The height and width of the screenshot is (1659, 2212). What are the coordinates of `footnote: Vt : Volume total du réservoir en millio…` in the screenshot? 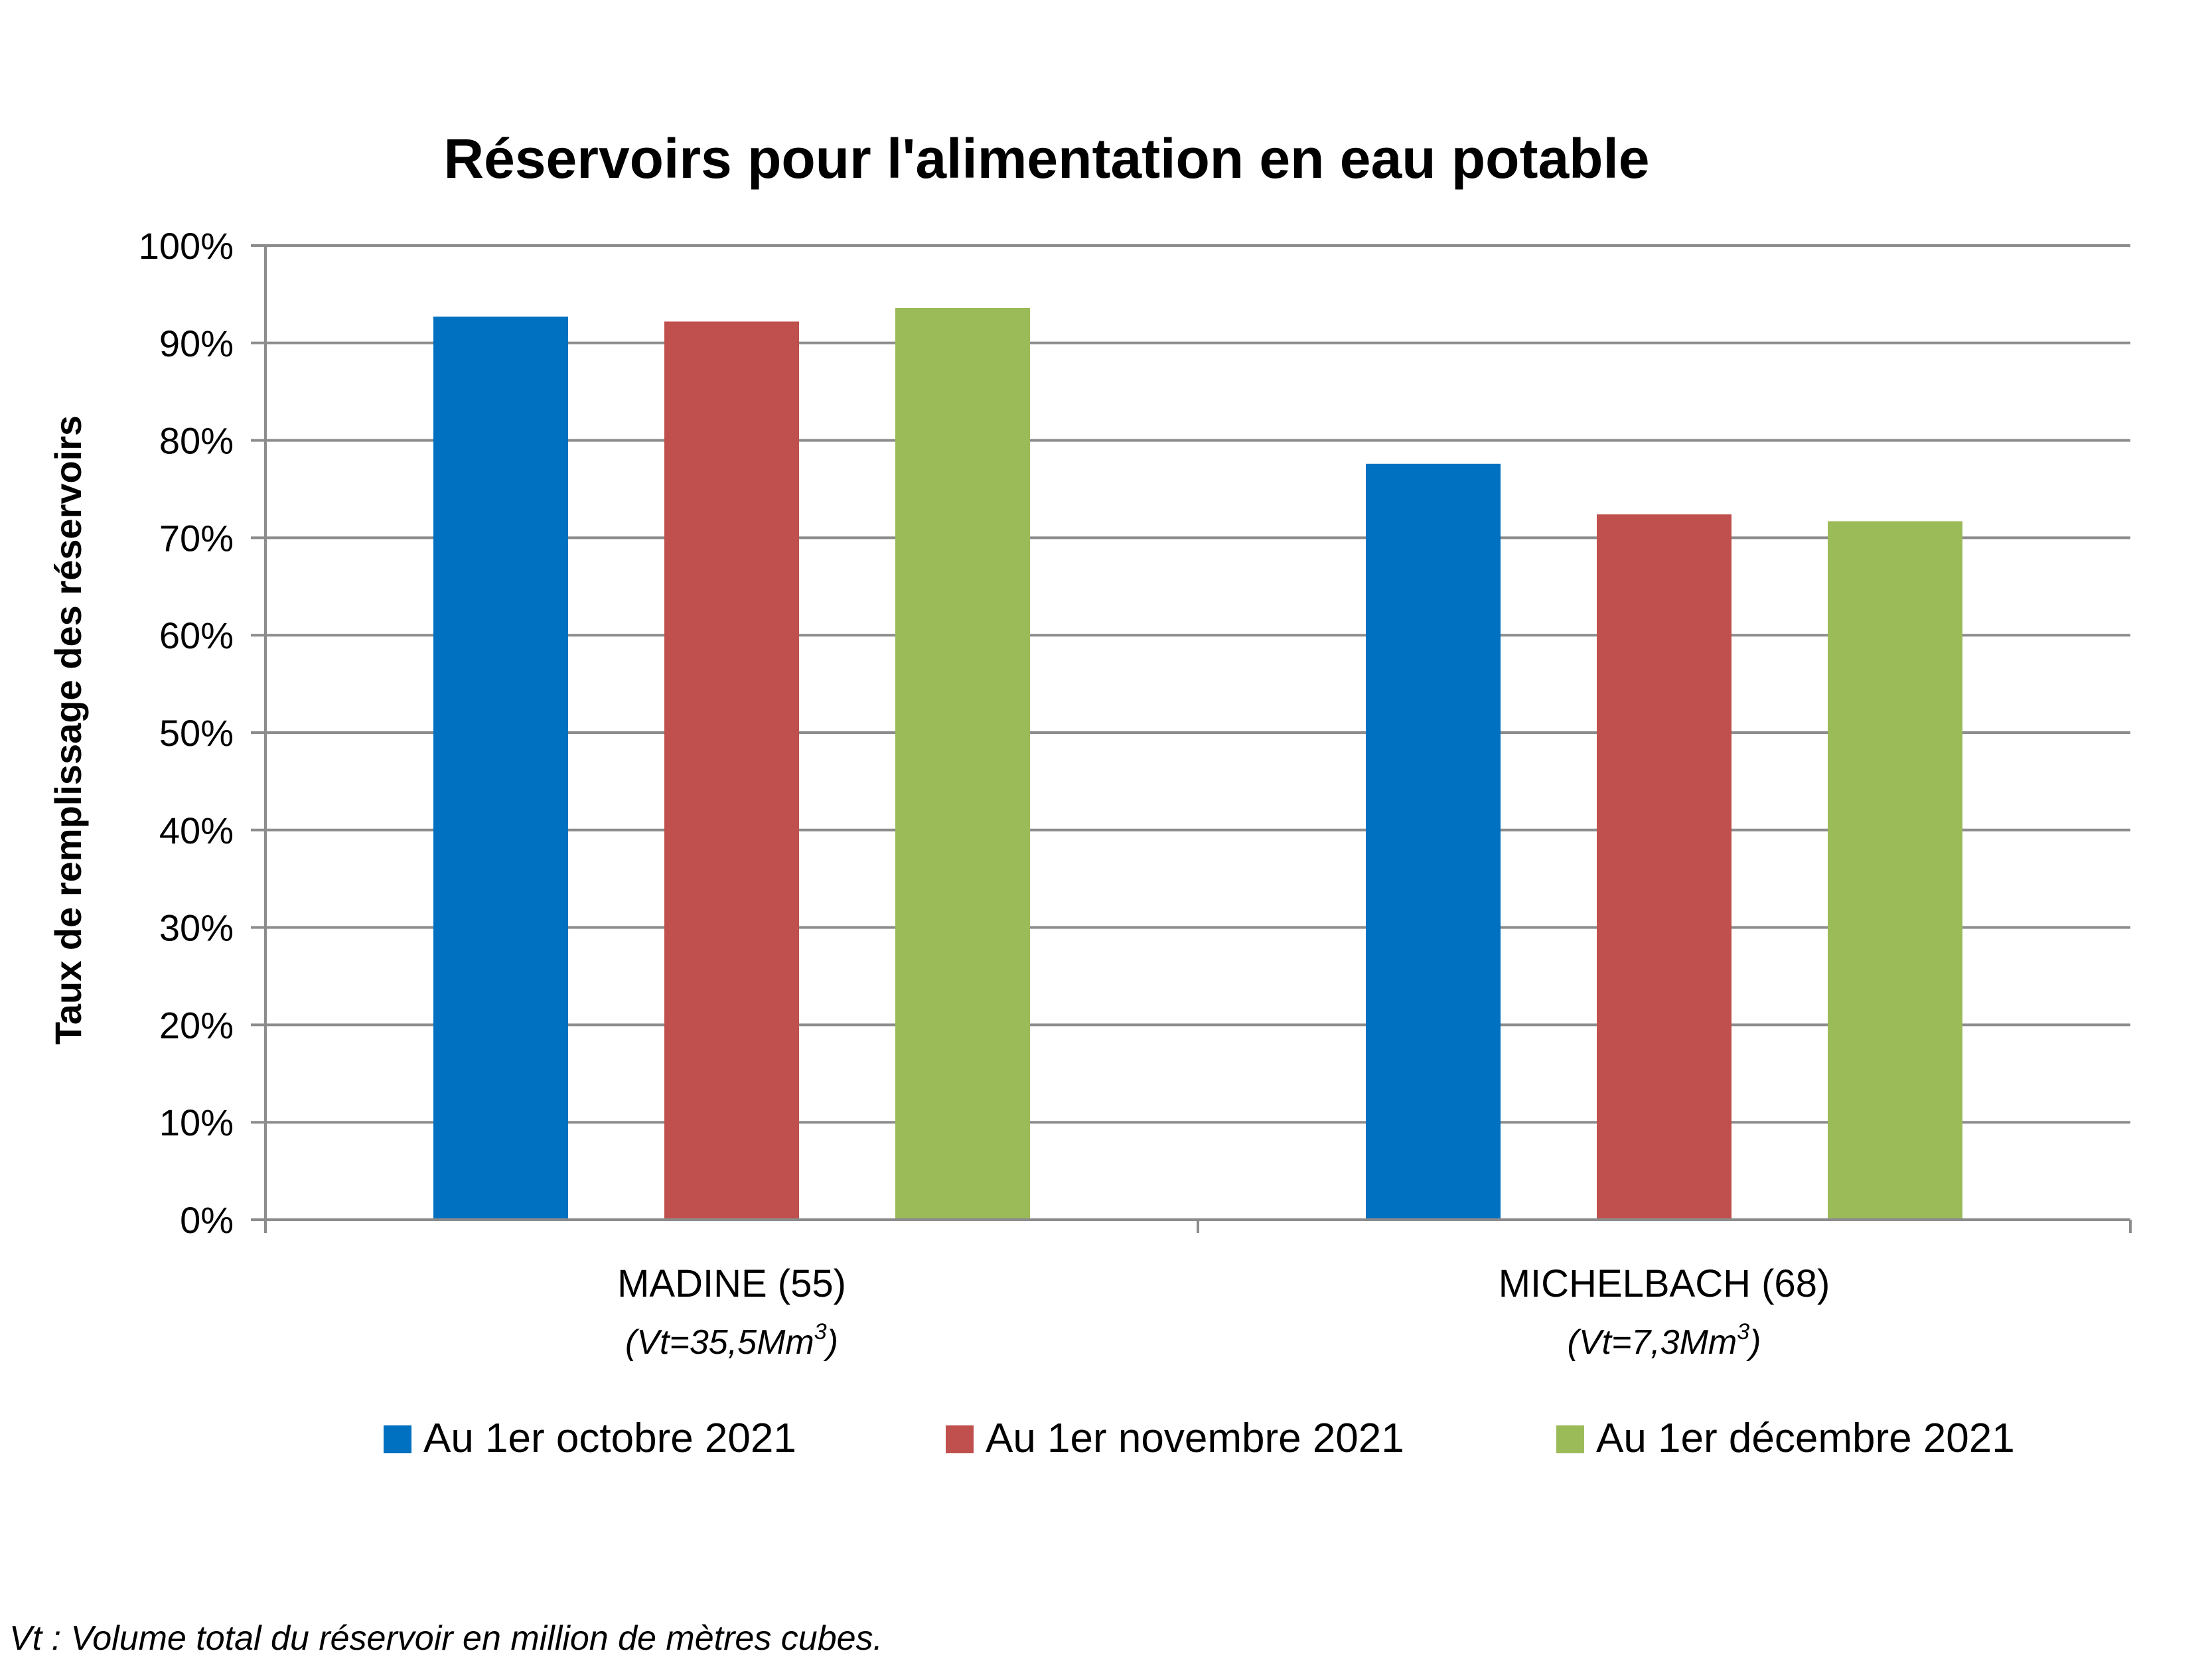 It's located at (446, 1638).